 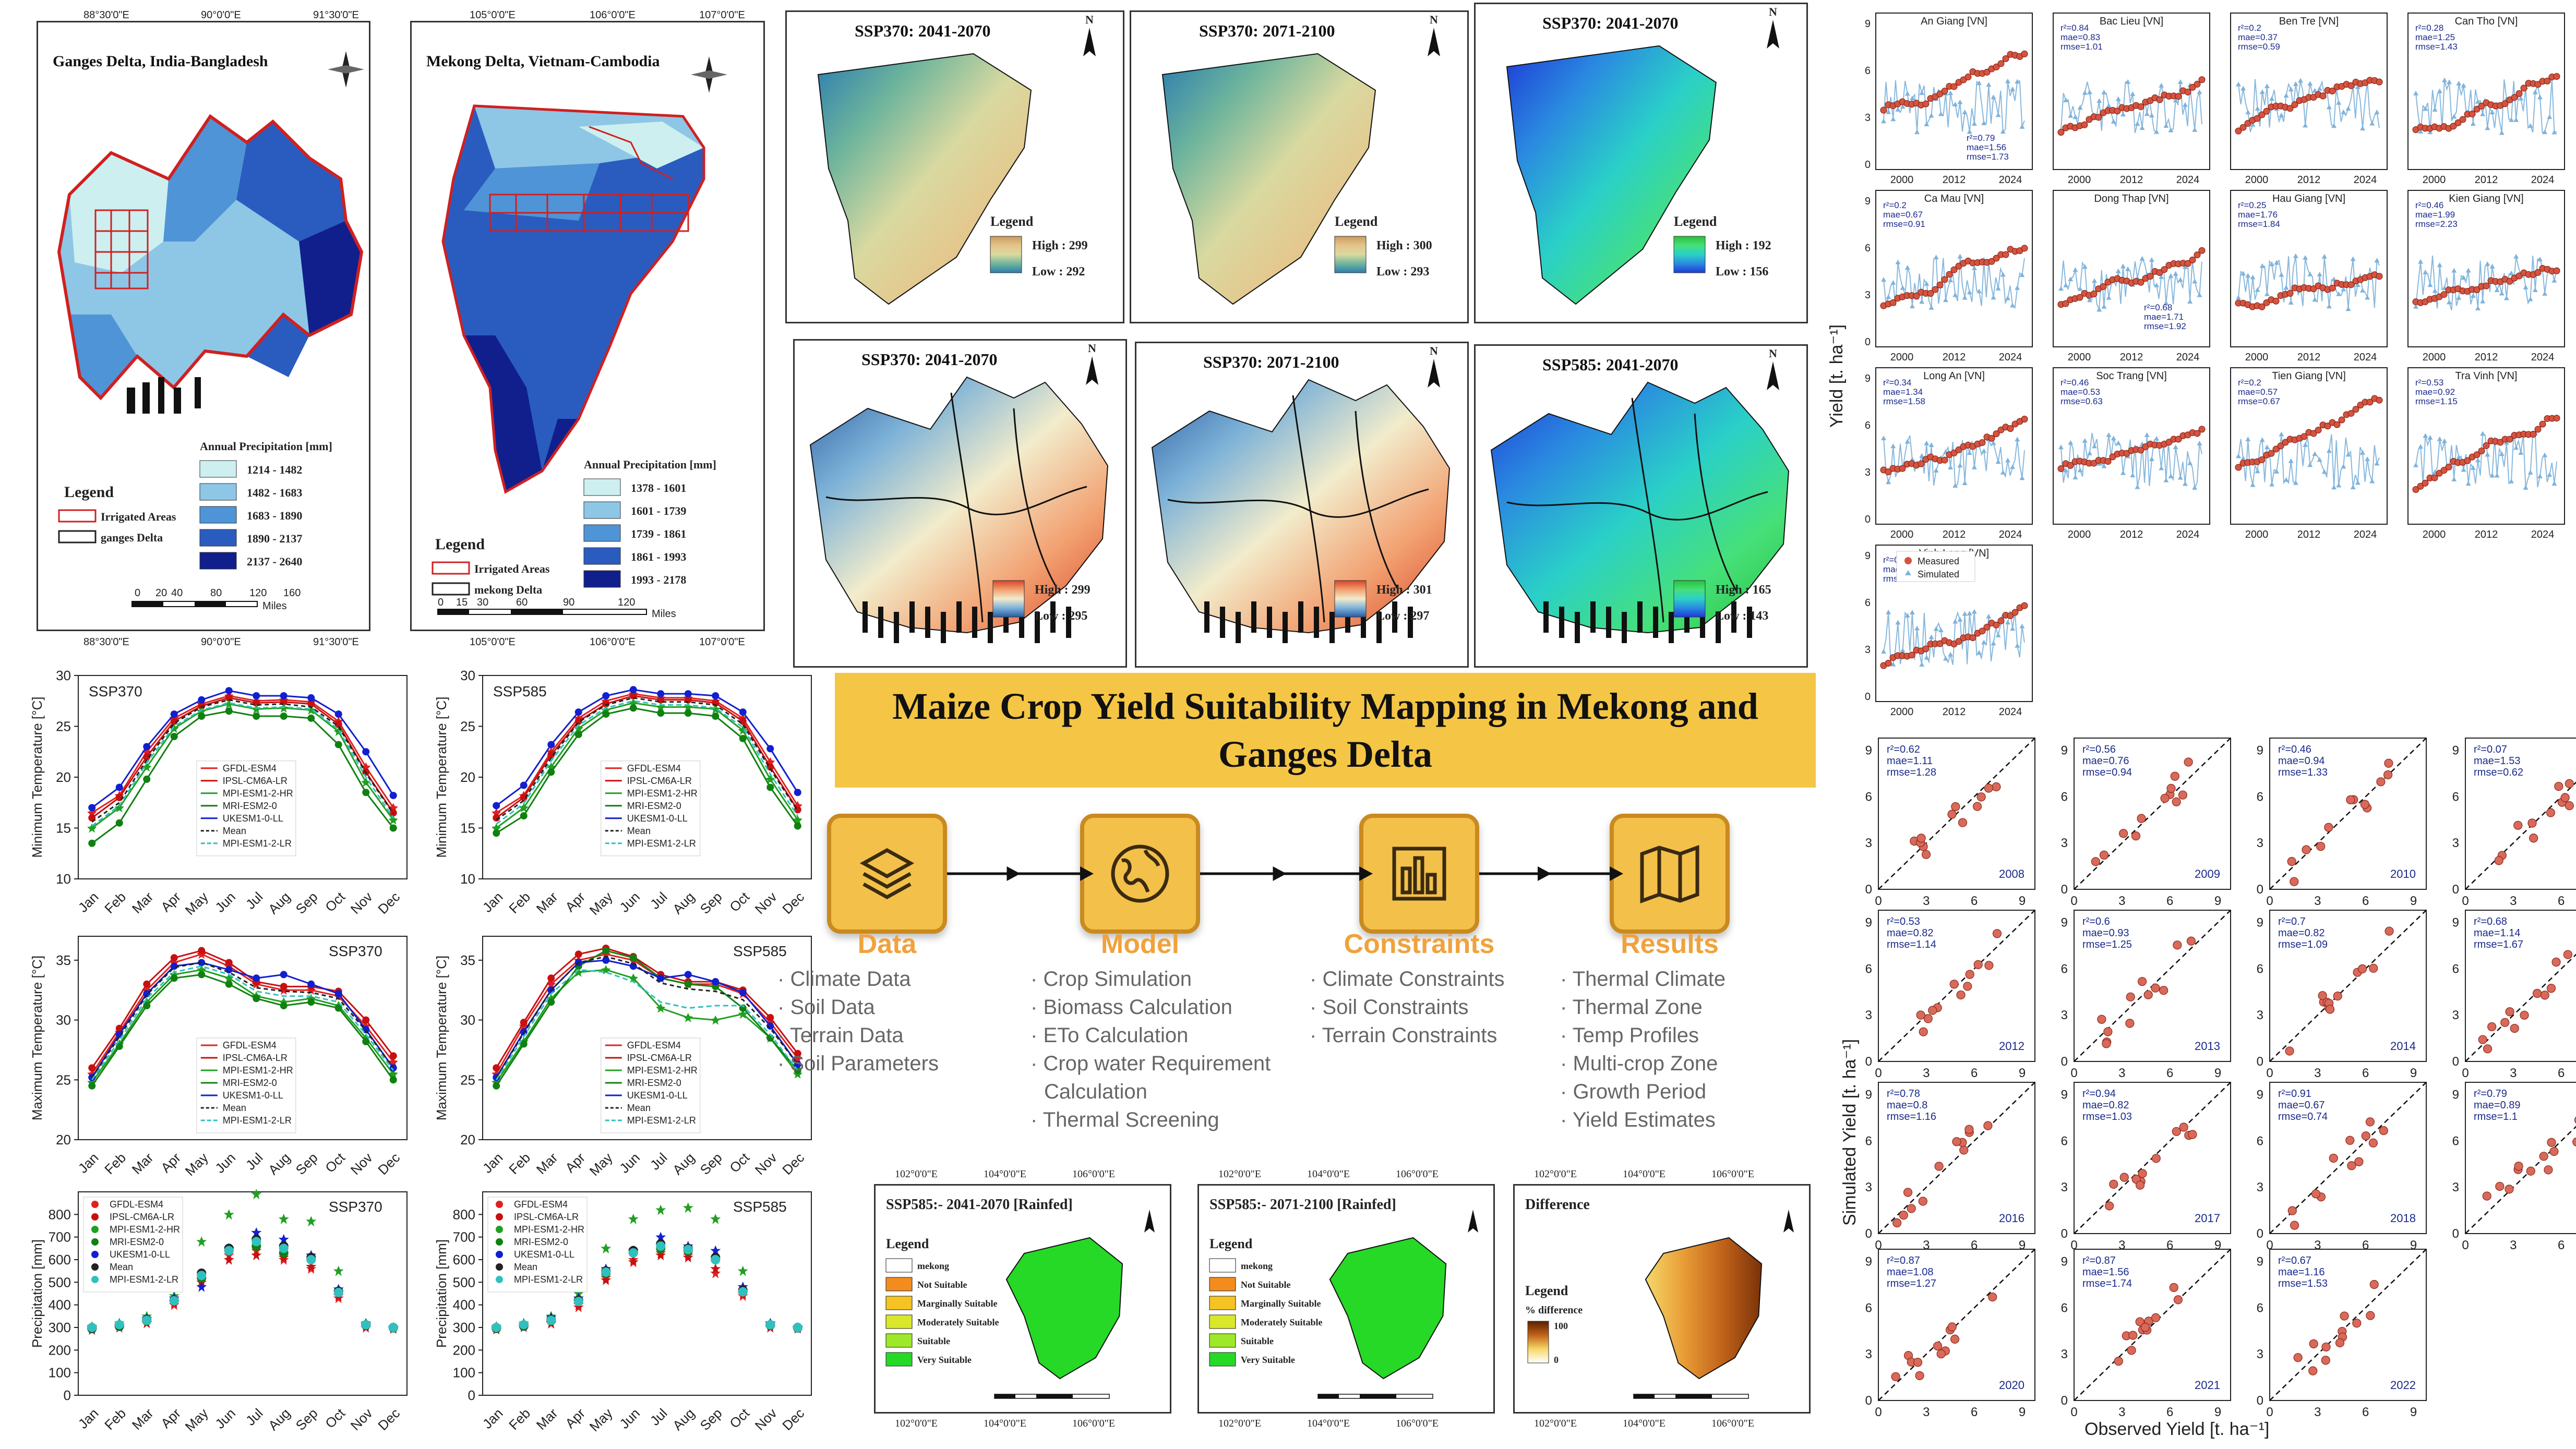 I want to click on y-tick-label: 6, so click(x=1868, y=797).